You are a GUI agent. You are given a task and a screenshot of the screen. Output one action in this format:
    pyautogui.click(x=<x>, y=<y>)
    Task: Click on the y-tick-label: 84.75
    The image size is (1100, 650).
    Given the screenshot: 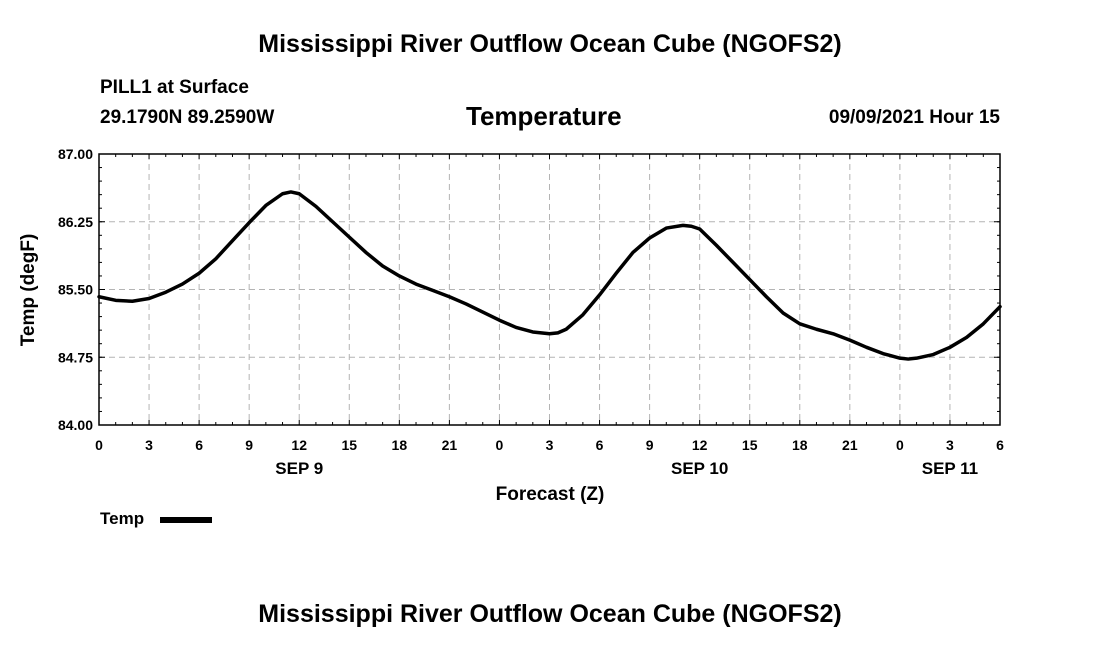 What is the action you would take?
    pyautogui.click(x=75, y=357)
    